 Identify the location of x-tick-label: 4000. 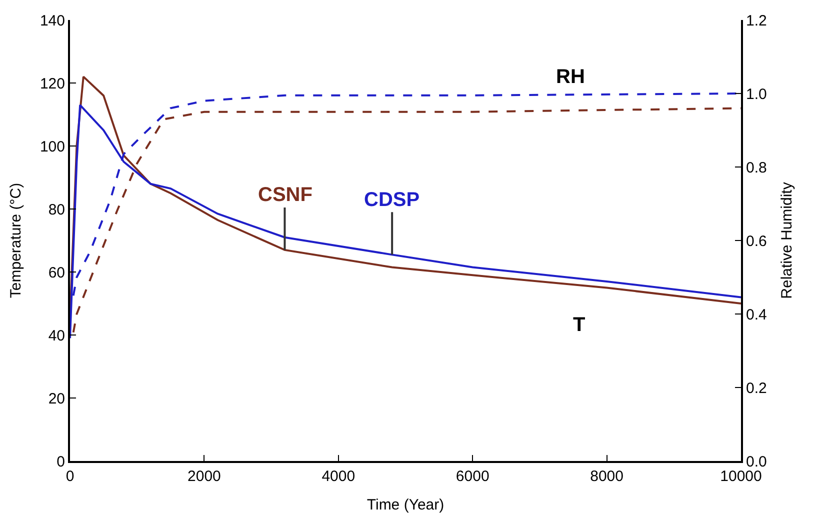
(339, 476).